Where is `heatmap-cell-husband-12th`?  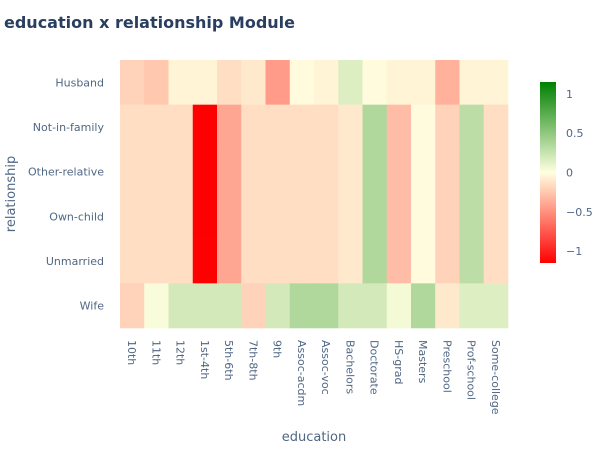 heatmap-cell-husband-12th is located at coordinates (181, 82).